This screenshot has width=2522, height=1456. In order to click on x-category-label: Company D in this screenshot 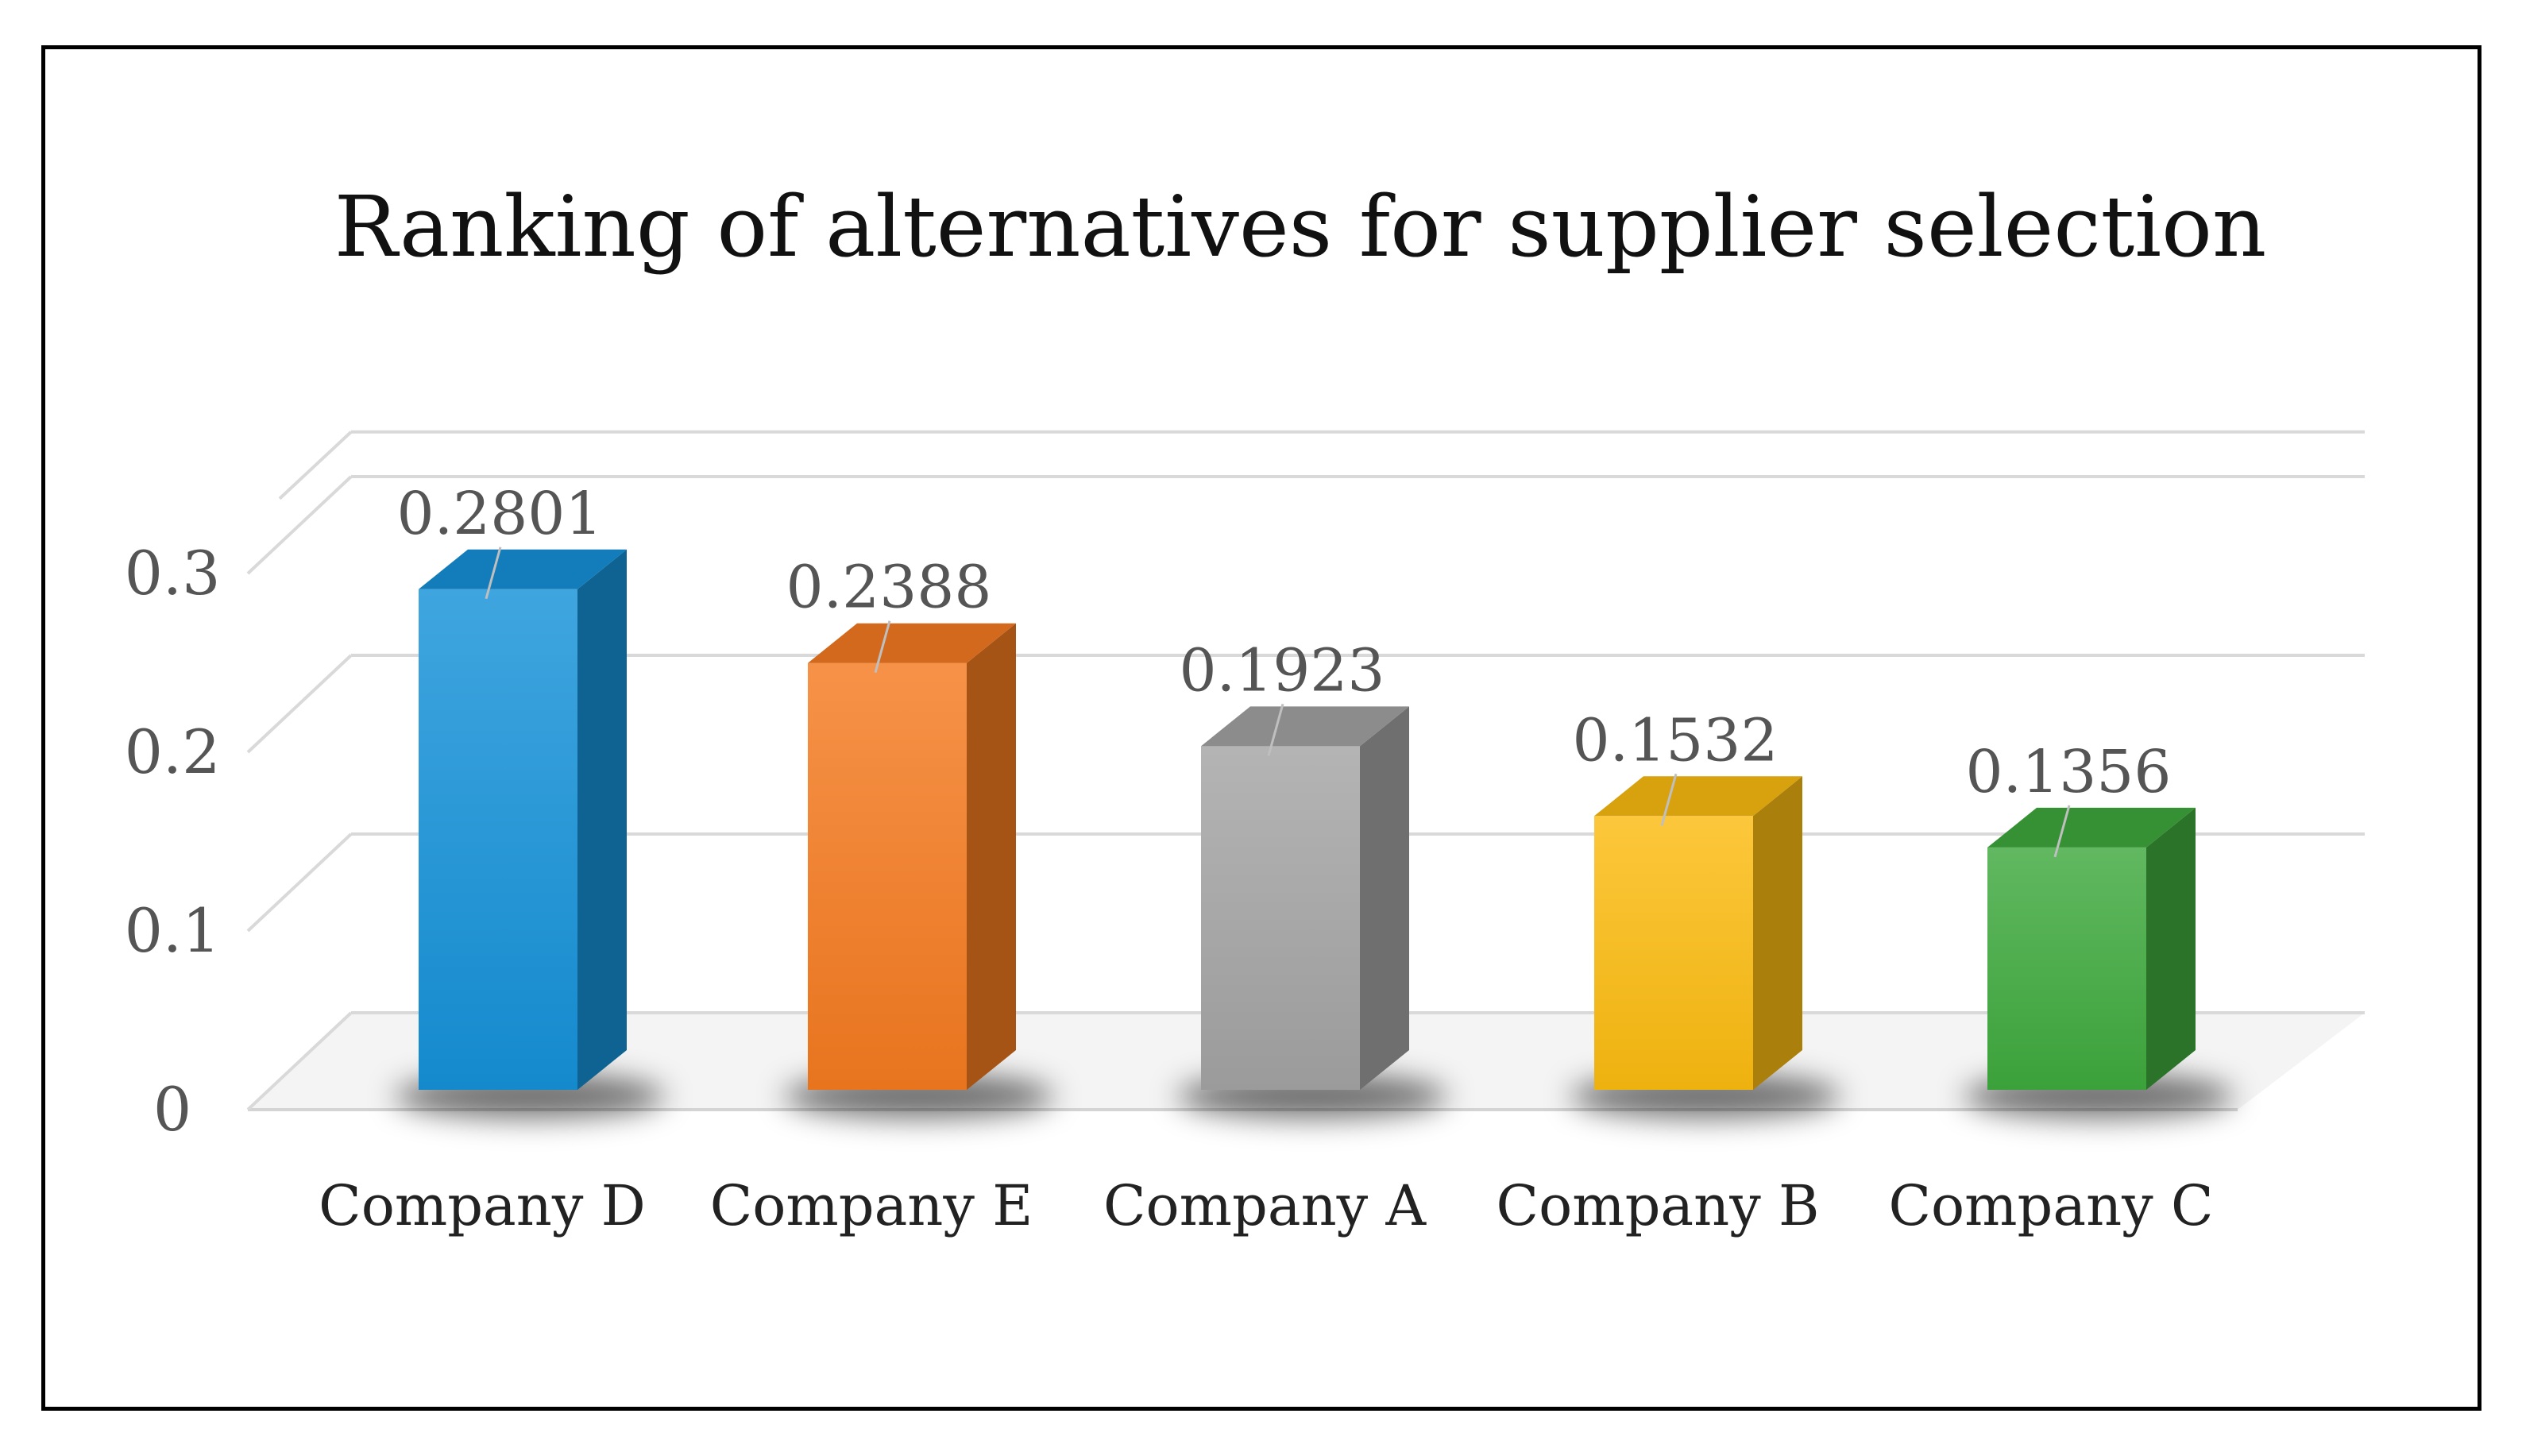, I will do `click(482, 1205)`.